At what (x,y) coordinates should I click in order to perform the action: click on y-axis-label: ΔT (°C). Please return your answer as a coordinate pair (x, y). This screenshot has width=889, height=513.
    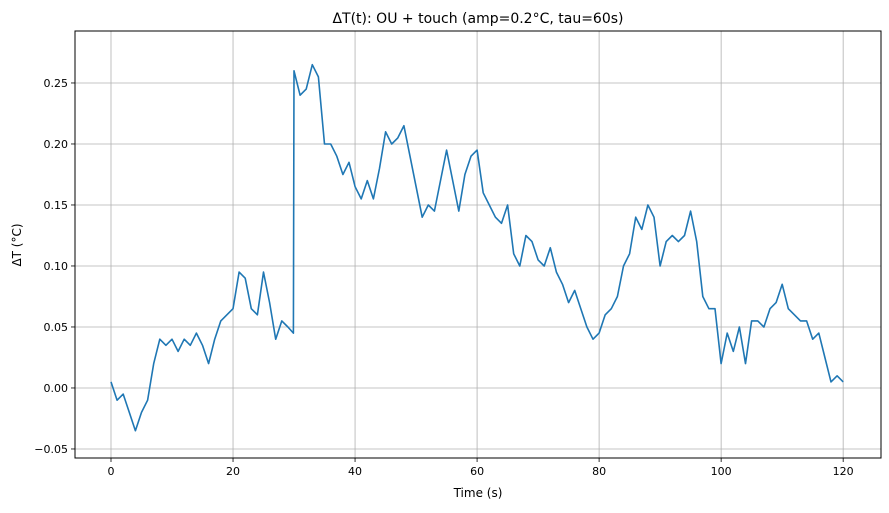
    Looking at the image, I should click on (17, 244).